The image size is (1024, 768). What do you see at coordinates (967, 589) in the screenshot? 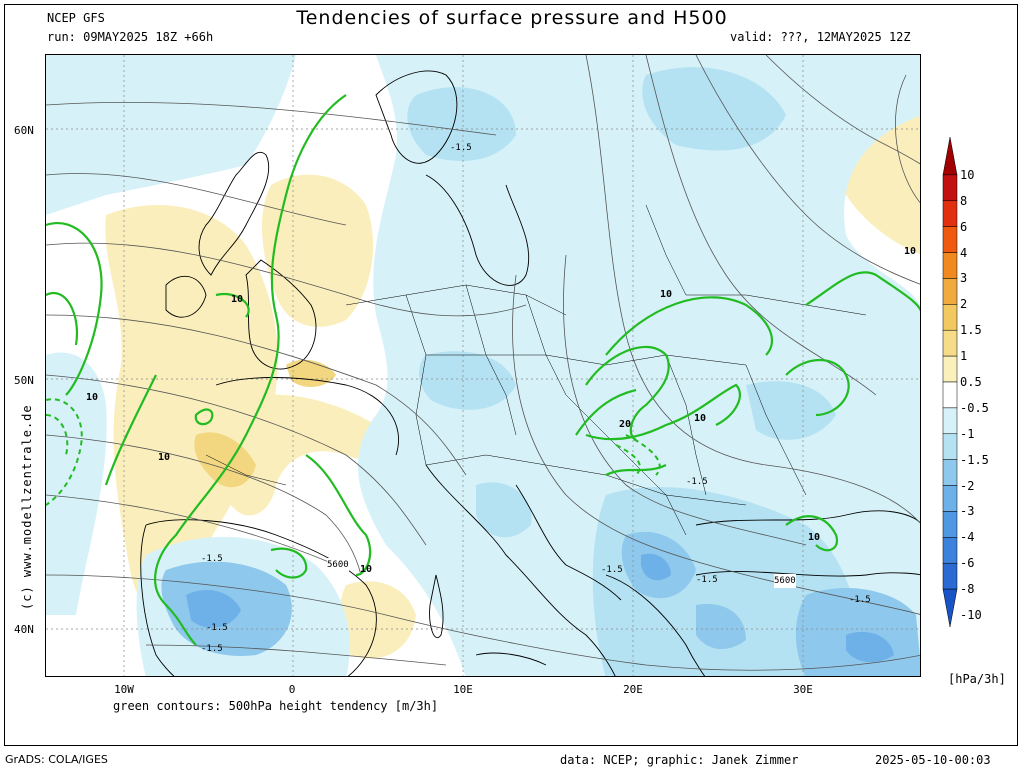
I see `colorbar-level-label: -8` at bounding box center [967, 589].